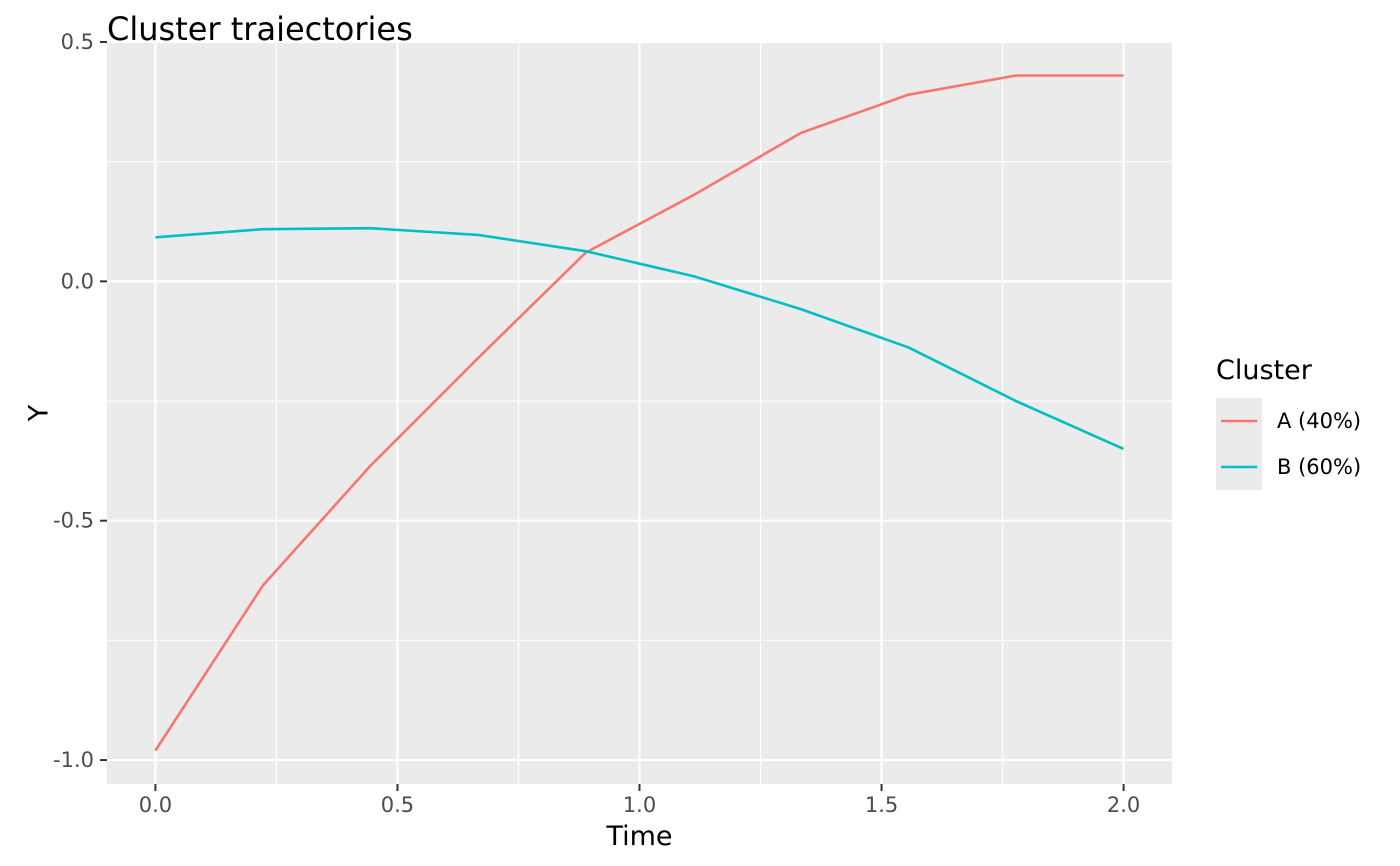 The image size is (1400, 866). Describe the element at coordinates (1319, 467) in the screenshot. I see `legend-label: B (60%)` at that location.